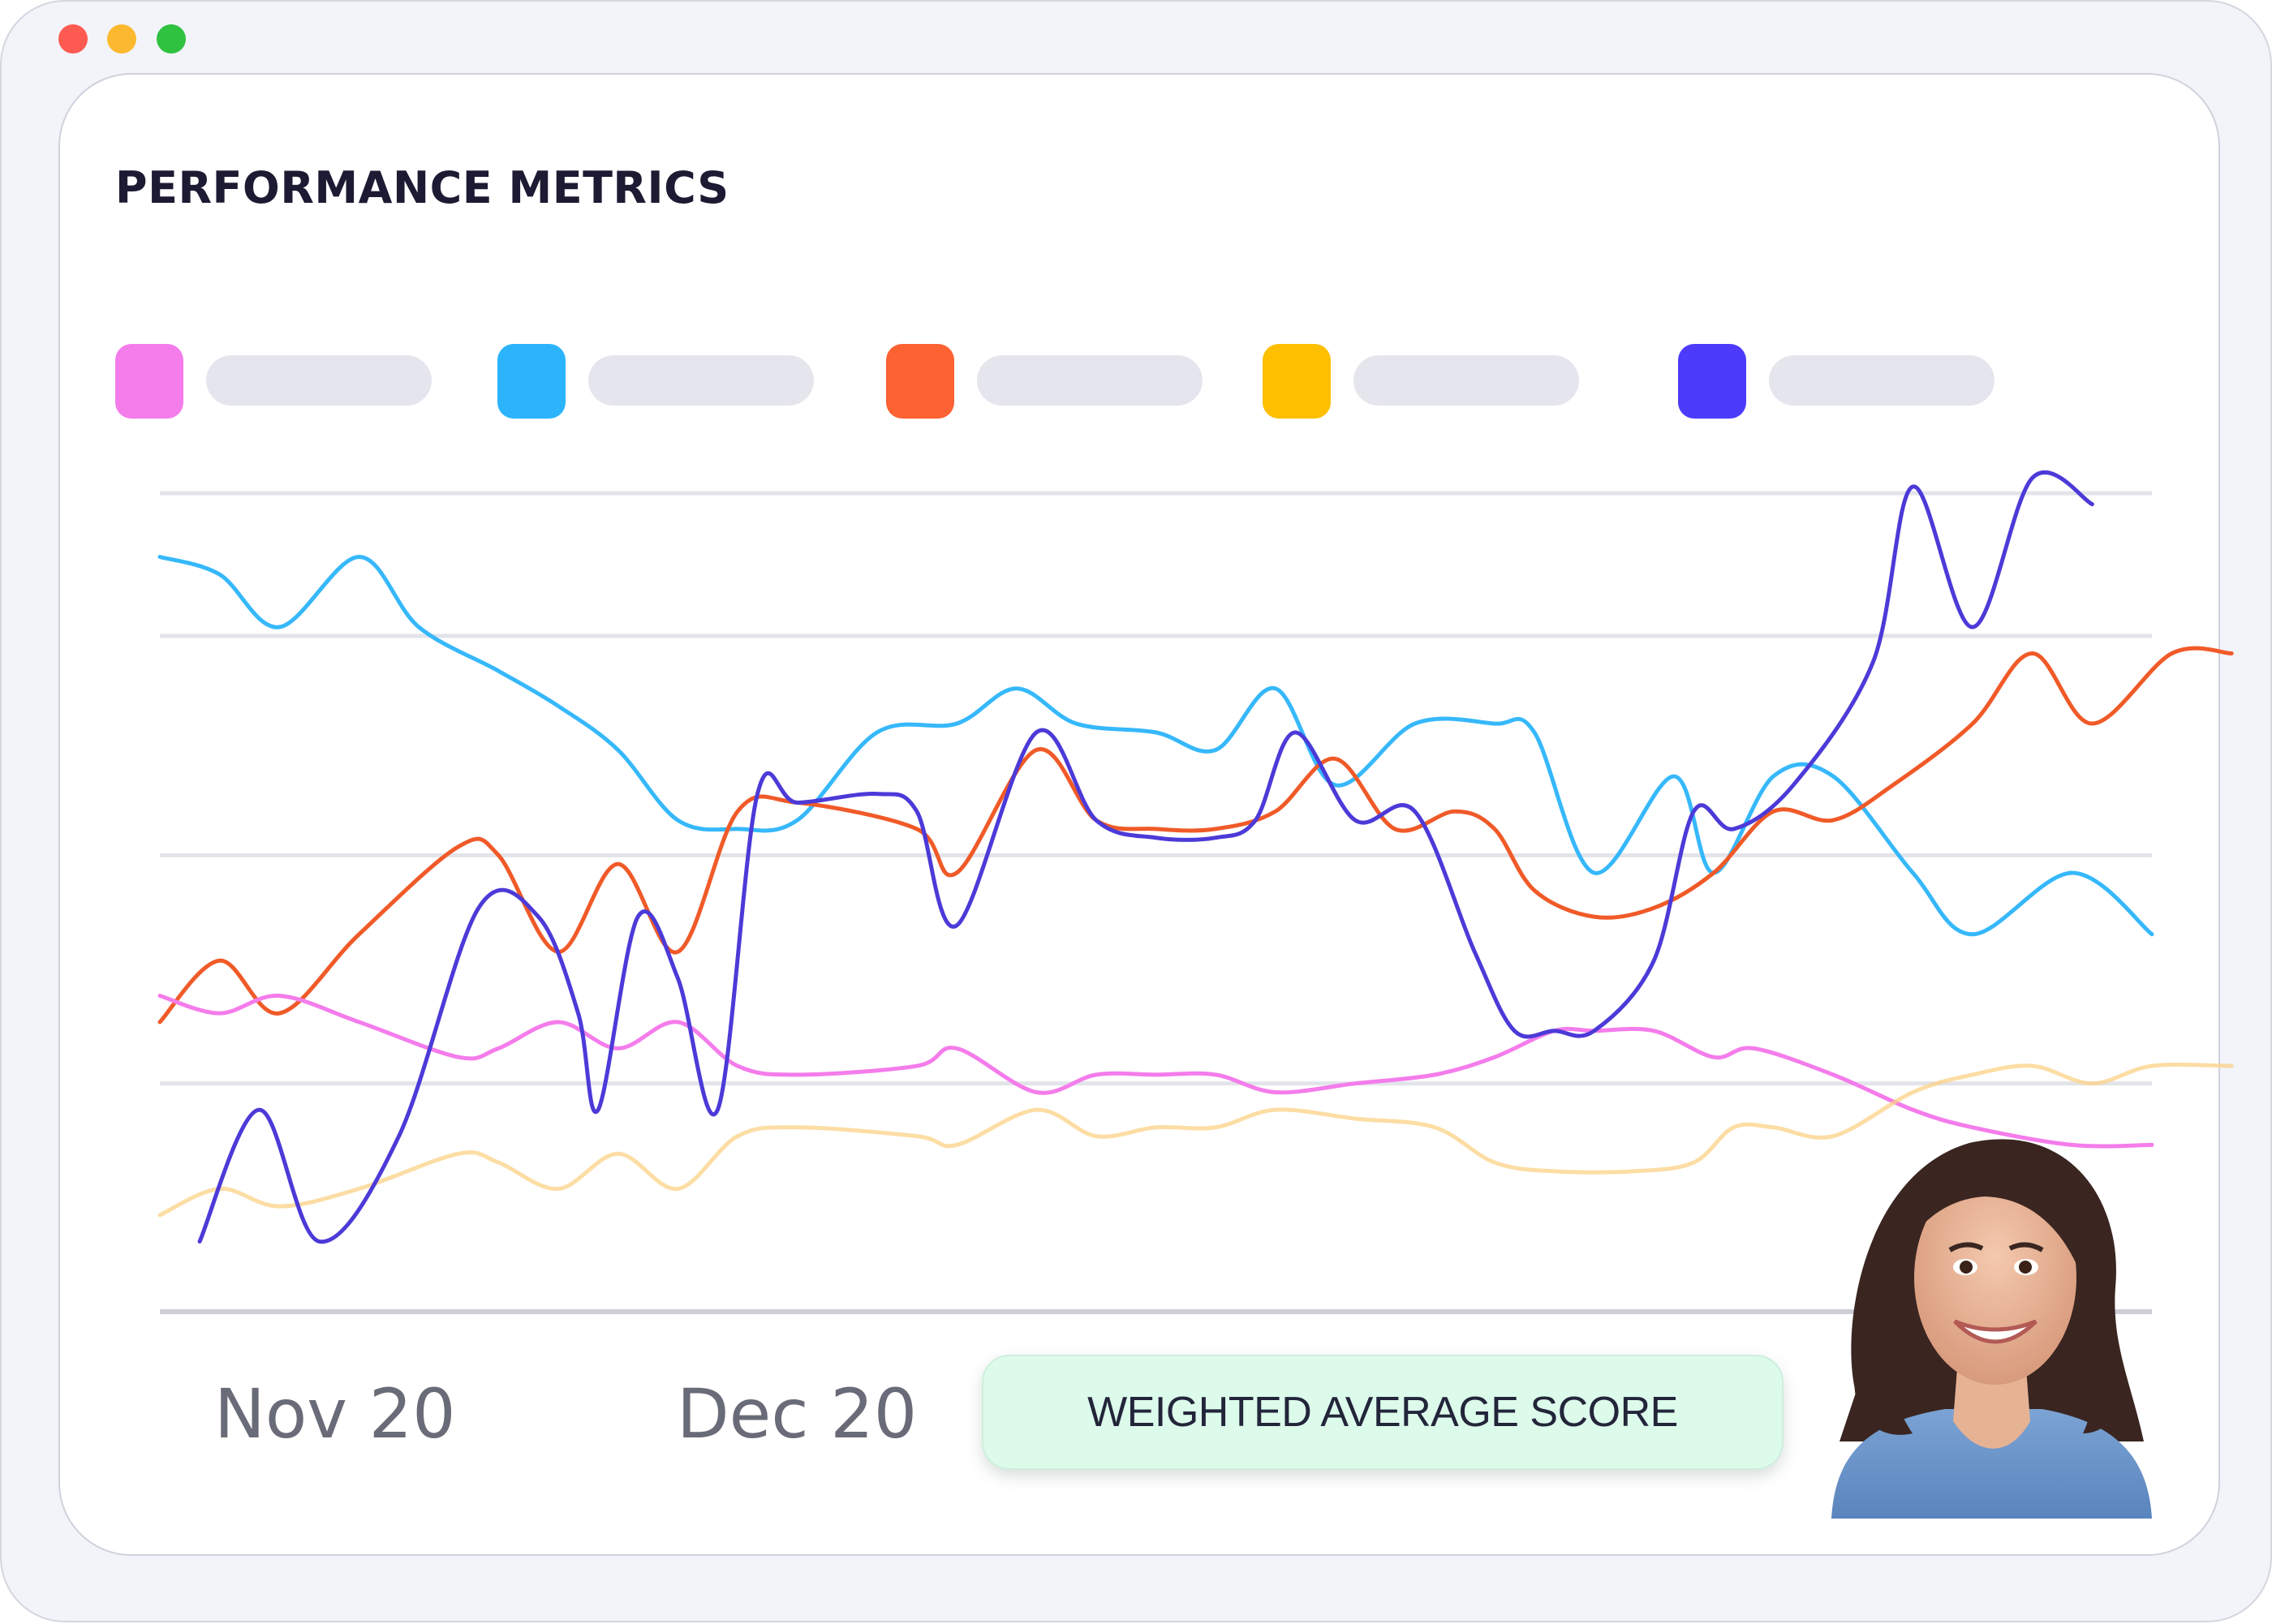 The height and width of the screenshot is (1624, 2272). I want to click on maximize-window-button, so click(171, 39).